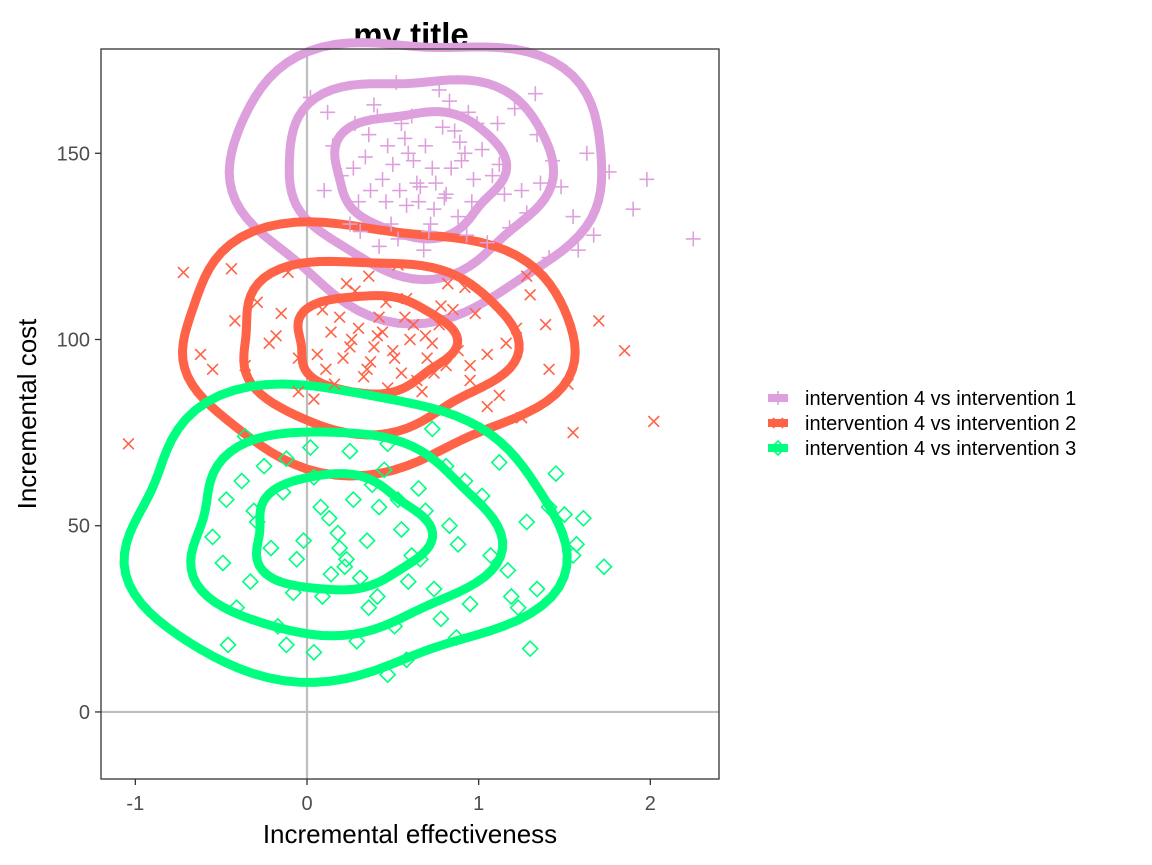  Describe the element at coordinates (940, 424) in the screenshot. I see `legend-label: intervention 4 vs intervention 2` at that location.